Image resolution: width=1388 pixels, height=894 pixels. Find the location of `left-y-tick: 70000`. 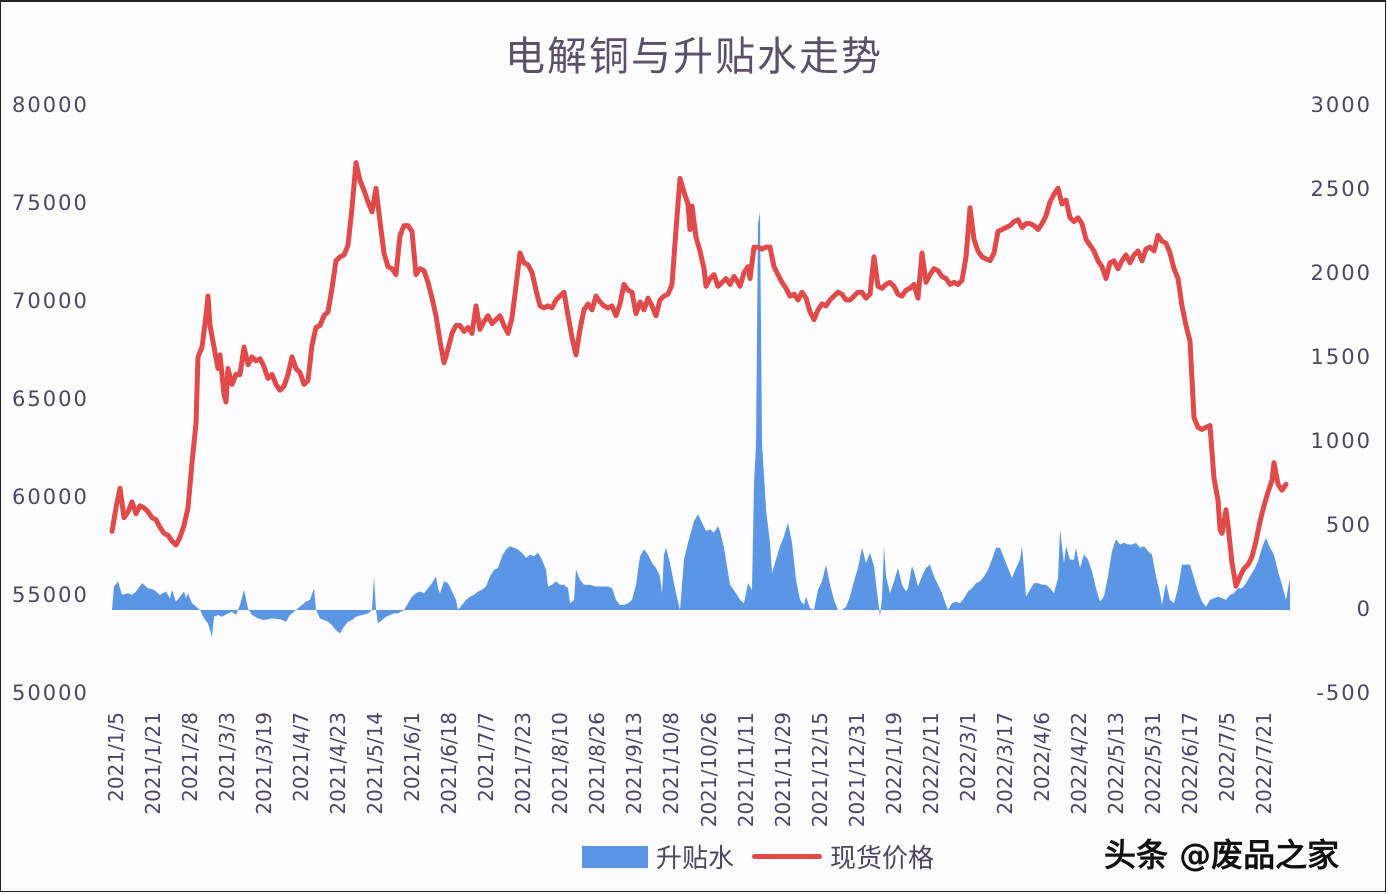

left-y-tick: 70000 is located at coordinates (50, 301).